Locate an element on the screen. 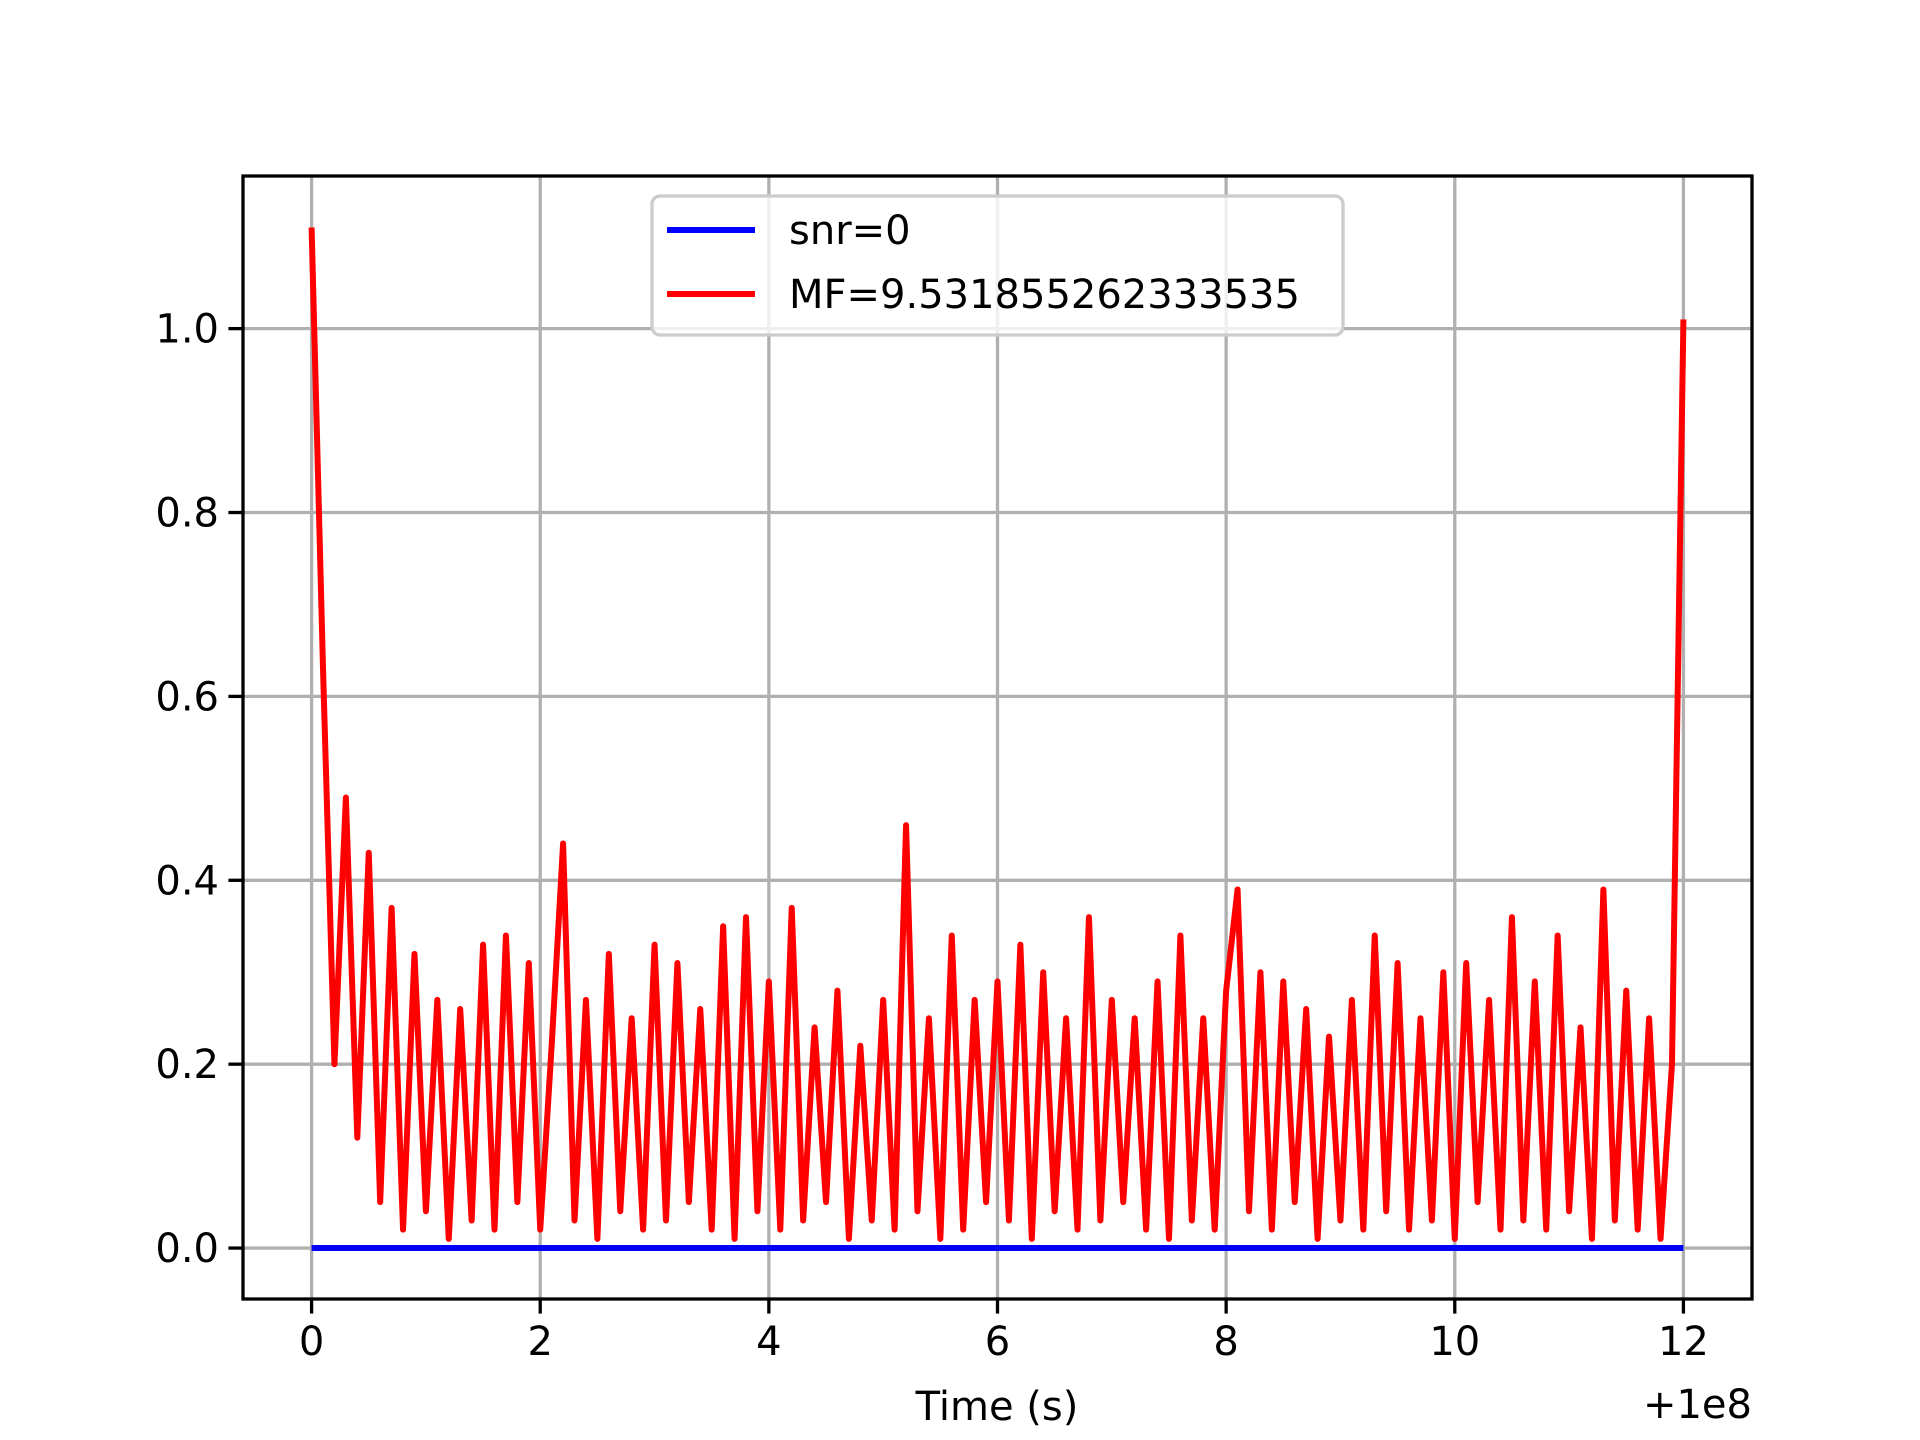 The height and width of the screenshot is (1440, 1920). y-tick-label: 0.2 is located at coordinates (187, 1065).